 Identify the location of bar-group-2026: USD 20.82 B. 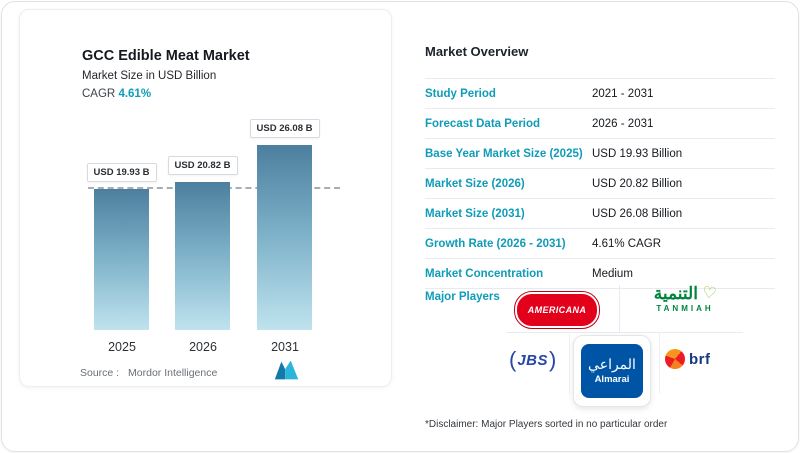
(202, 223).